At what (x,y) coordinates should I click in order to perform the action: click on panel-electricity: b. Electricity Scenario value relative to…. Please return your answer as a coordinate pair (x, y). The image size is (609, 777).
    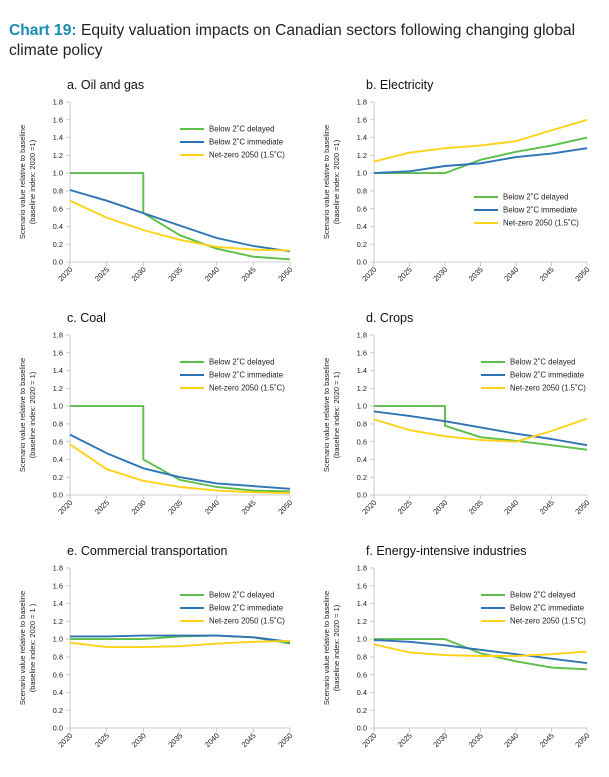
    Looking at the image, I should click on (456, 180).